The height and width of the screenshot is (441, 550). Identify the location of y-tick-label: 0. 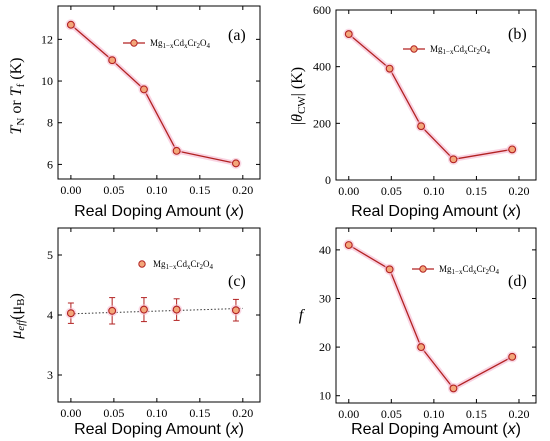
(328, 180).